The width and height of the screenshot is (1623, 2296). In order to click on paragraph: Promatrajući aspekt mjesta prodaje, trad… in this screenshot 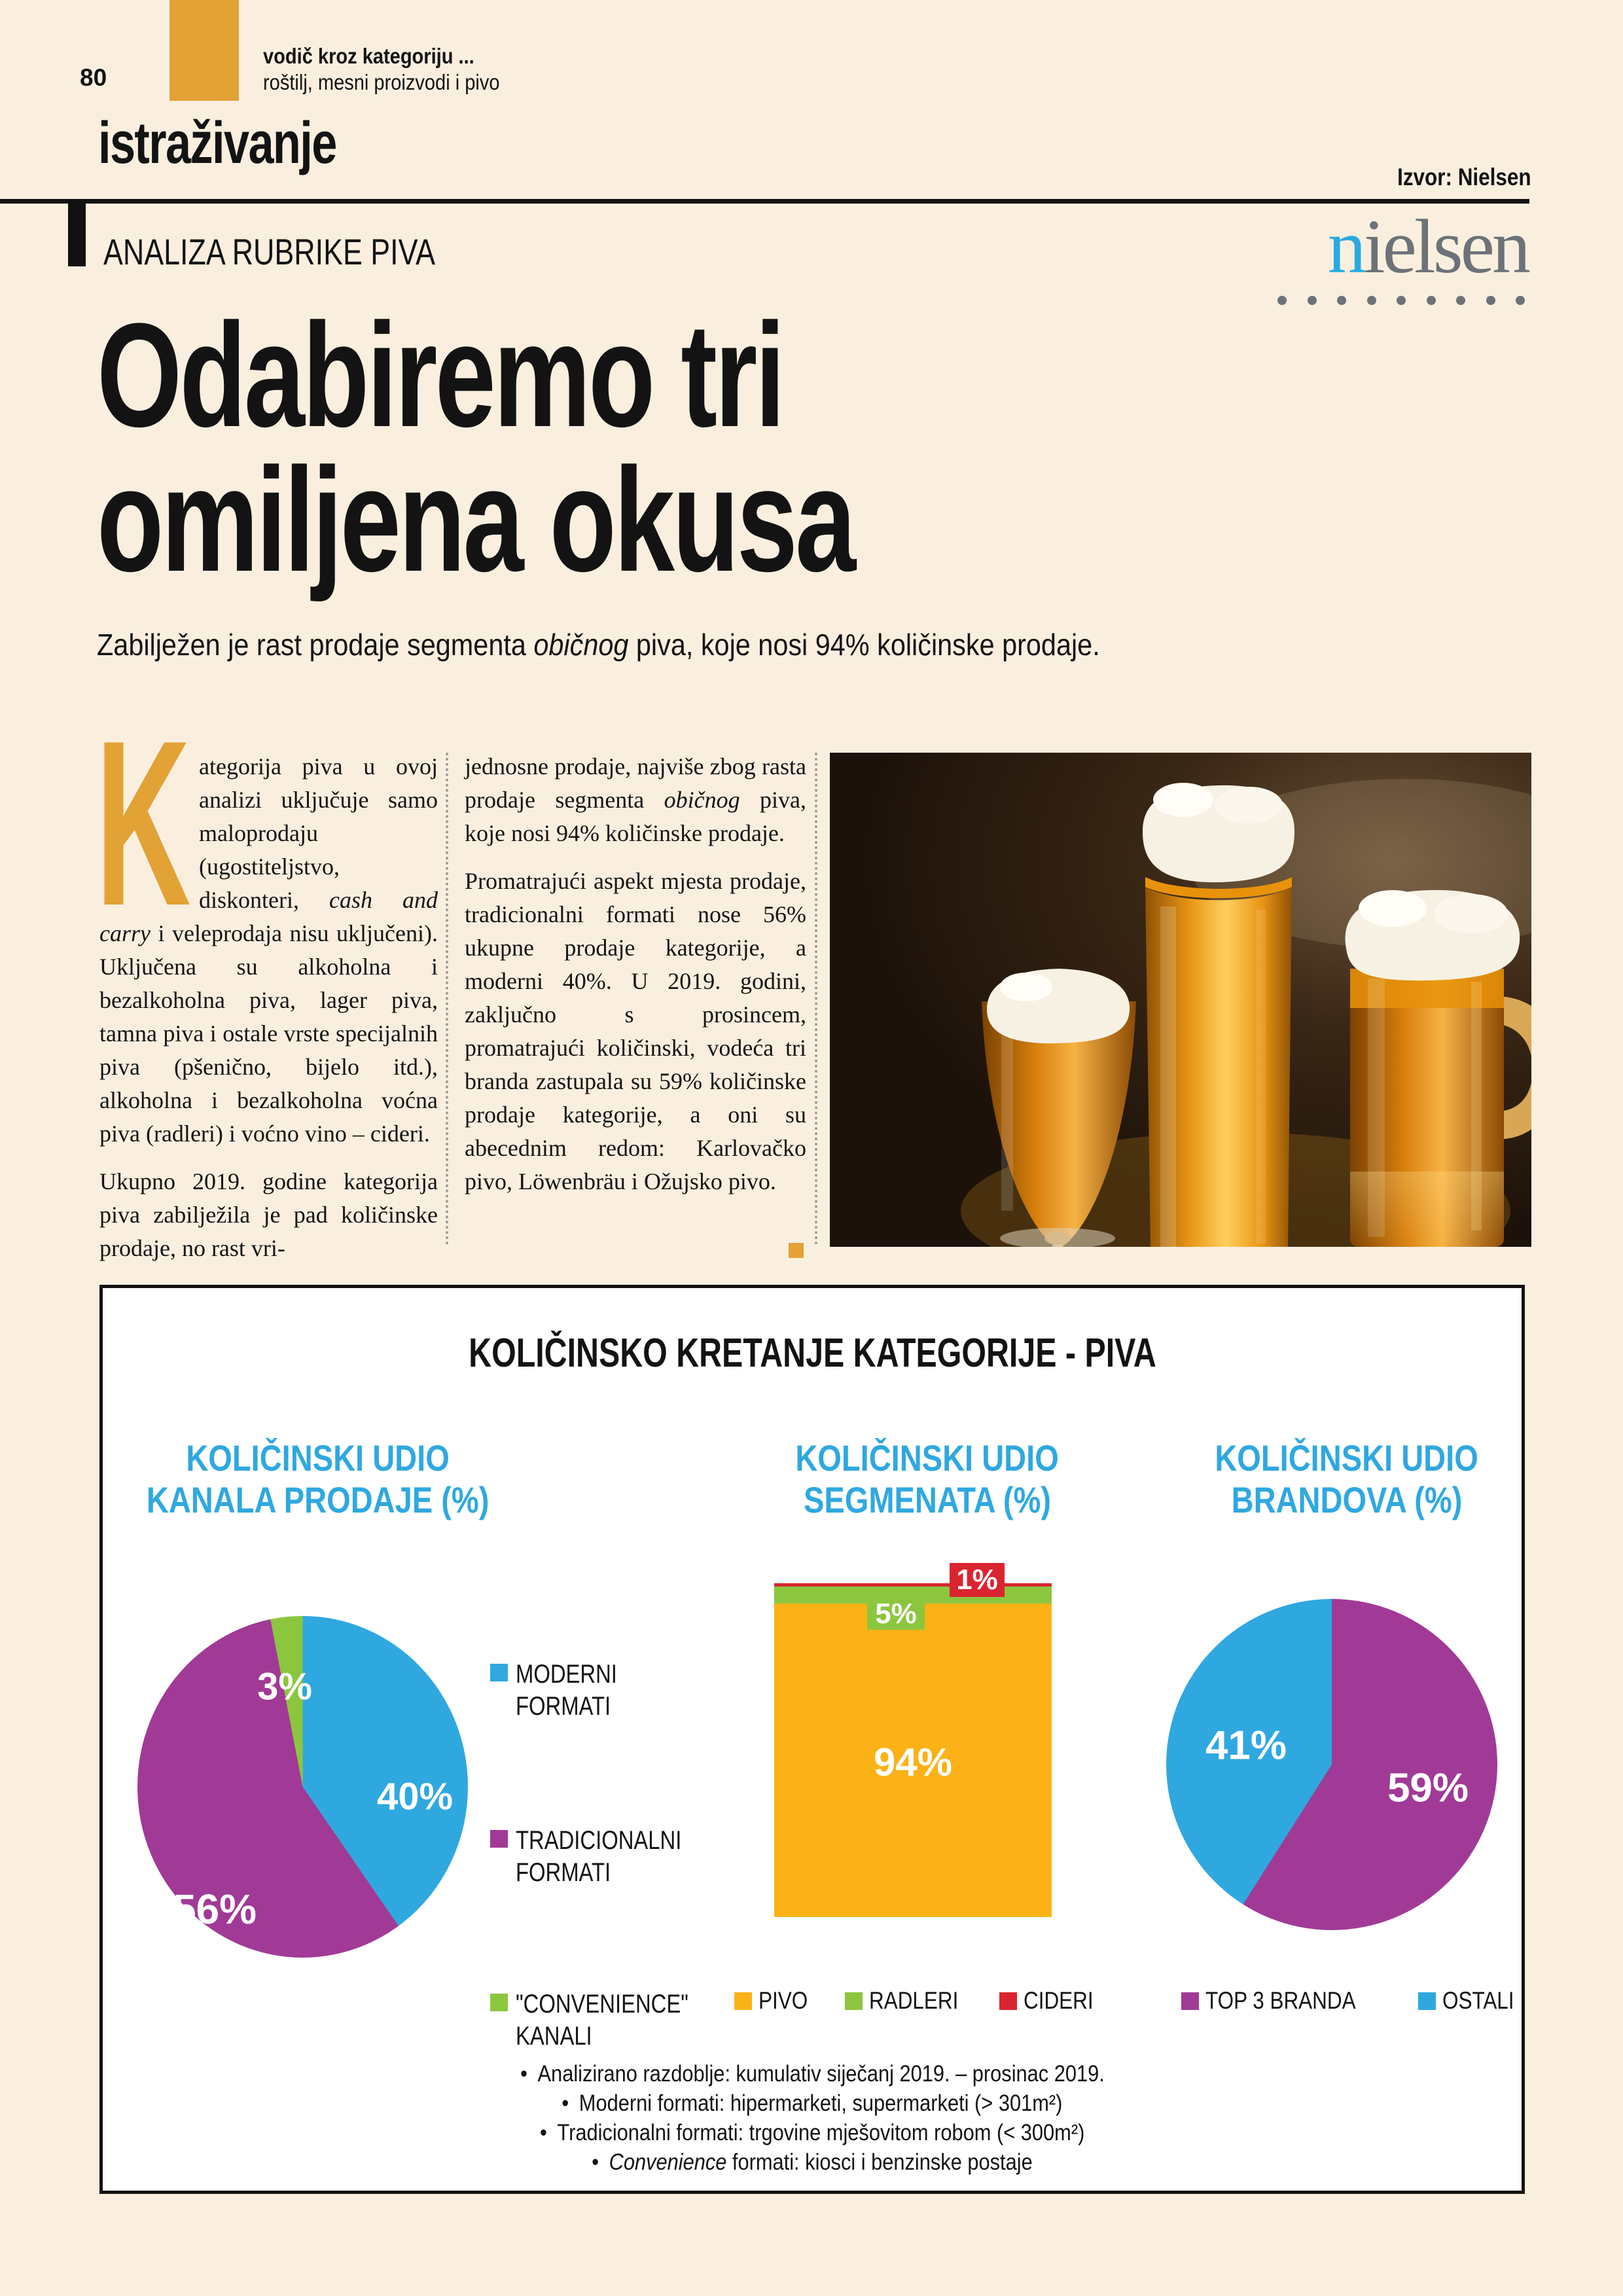, I will do `click(635, 1031)`.